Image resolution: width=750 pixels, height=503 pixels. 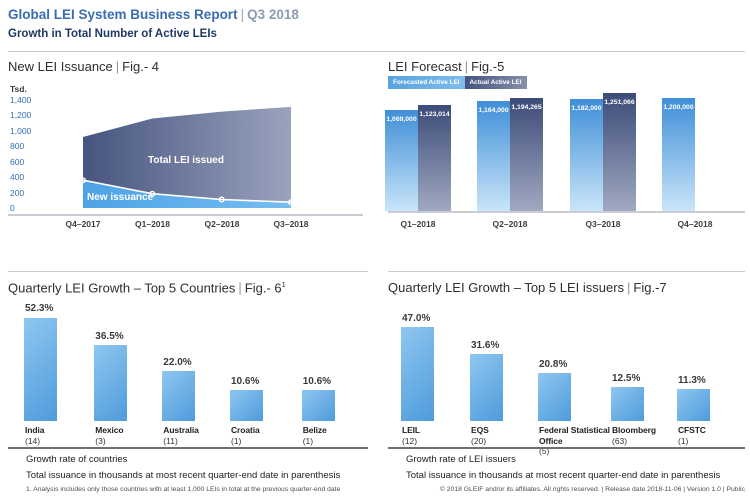 What do you see at coordinates (553, 364) in the screenshot?
I see `percent-value-label: 20.8%` at bounding box center [553, 364].